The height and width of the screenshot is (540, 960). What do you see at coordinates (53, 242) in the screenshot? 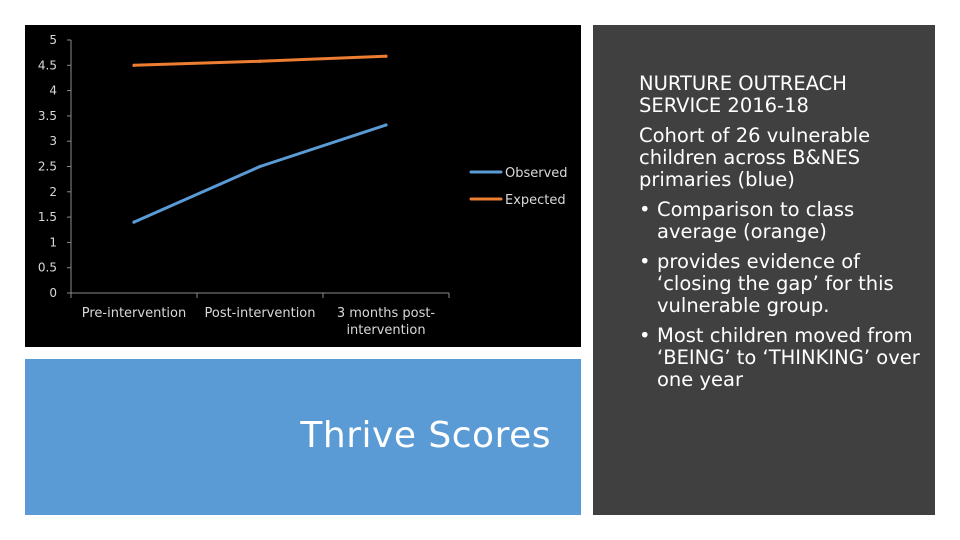
I see `y-tick-label: 1` at bounding box center [53, 242].